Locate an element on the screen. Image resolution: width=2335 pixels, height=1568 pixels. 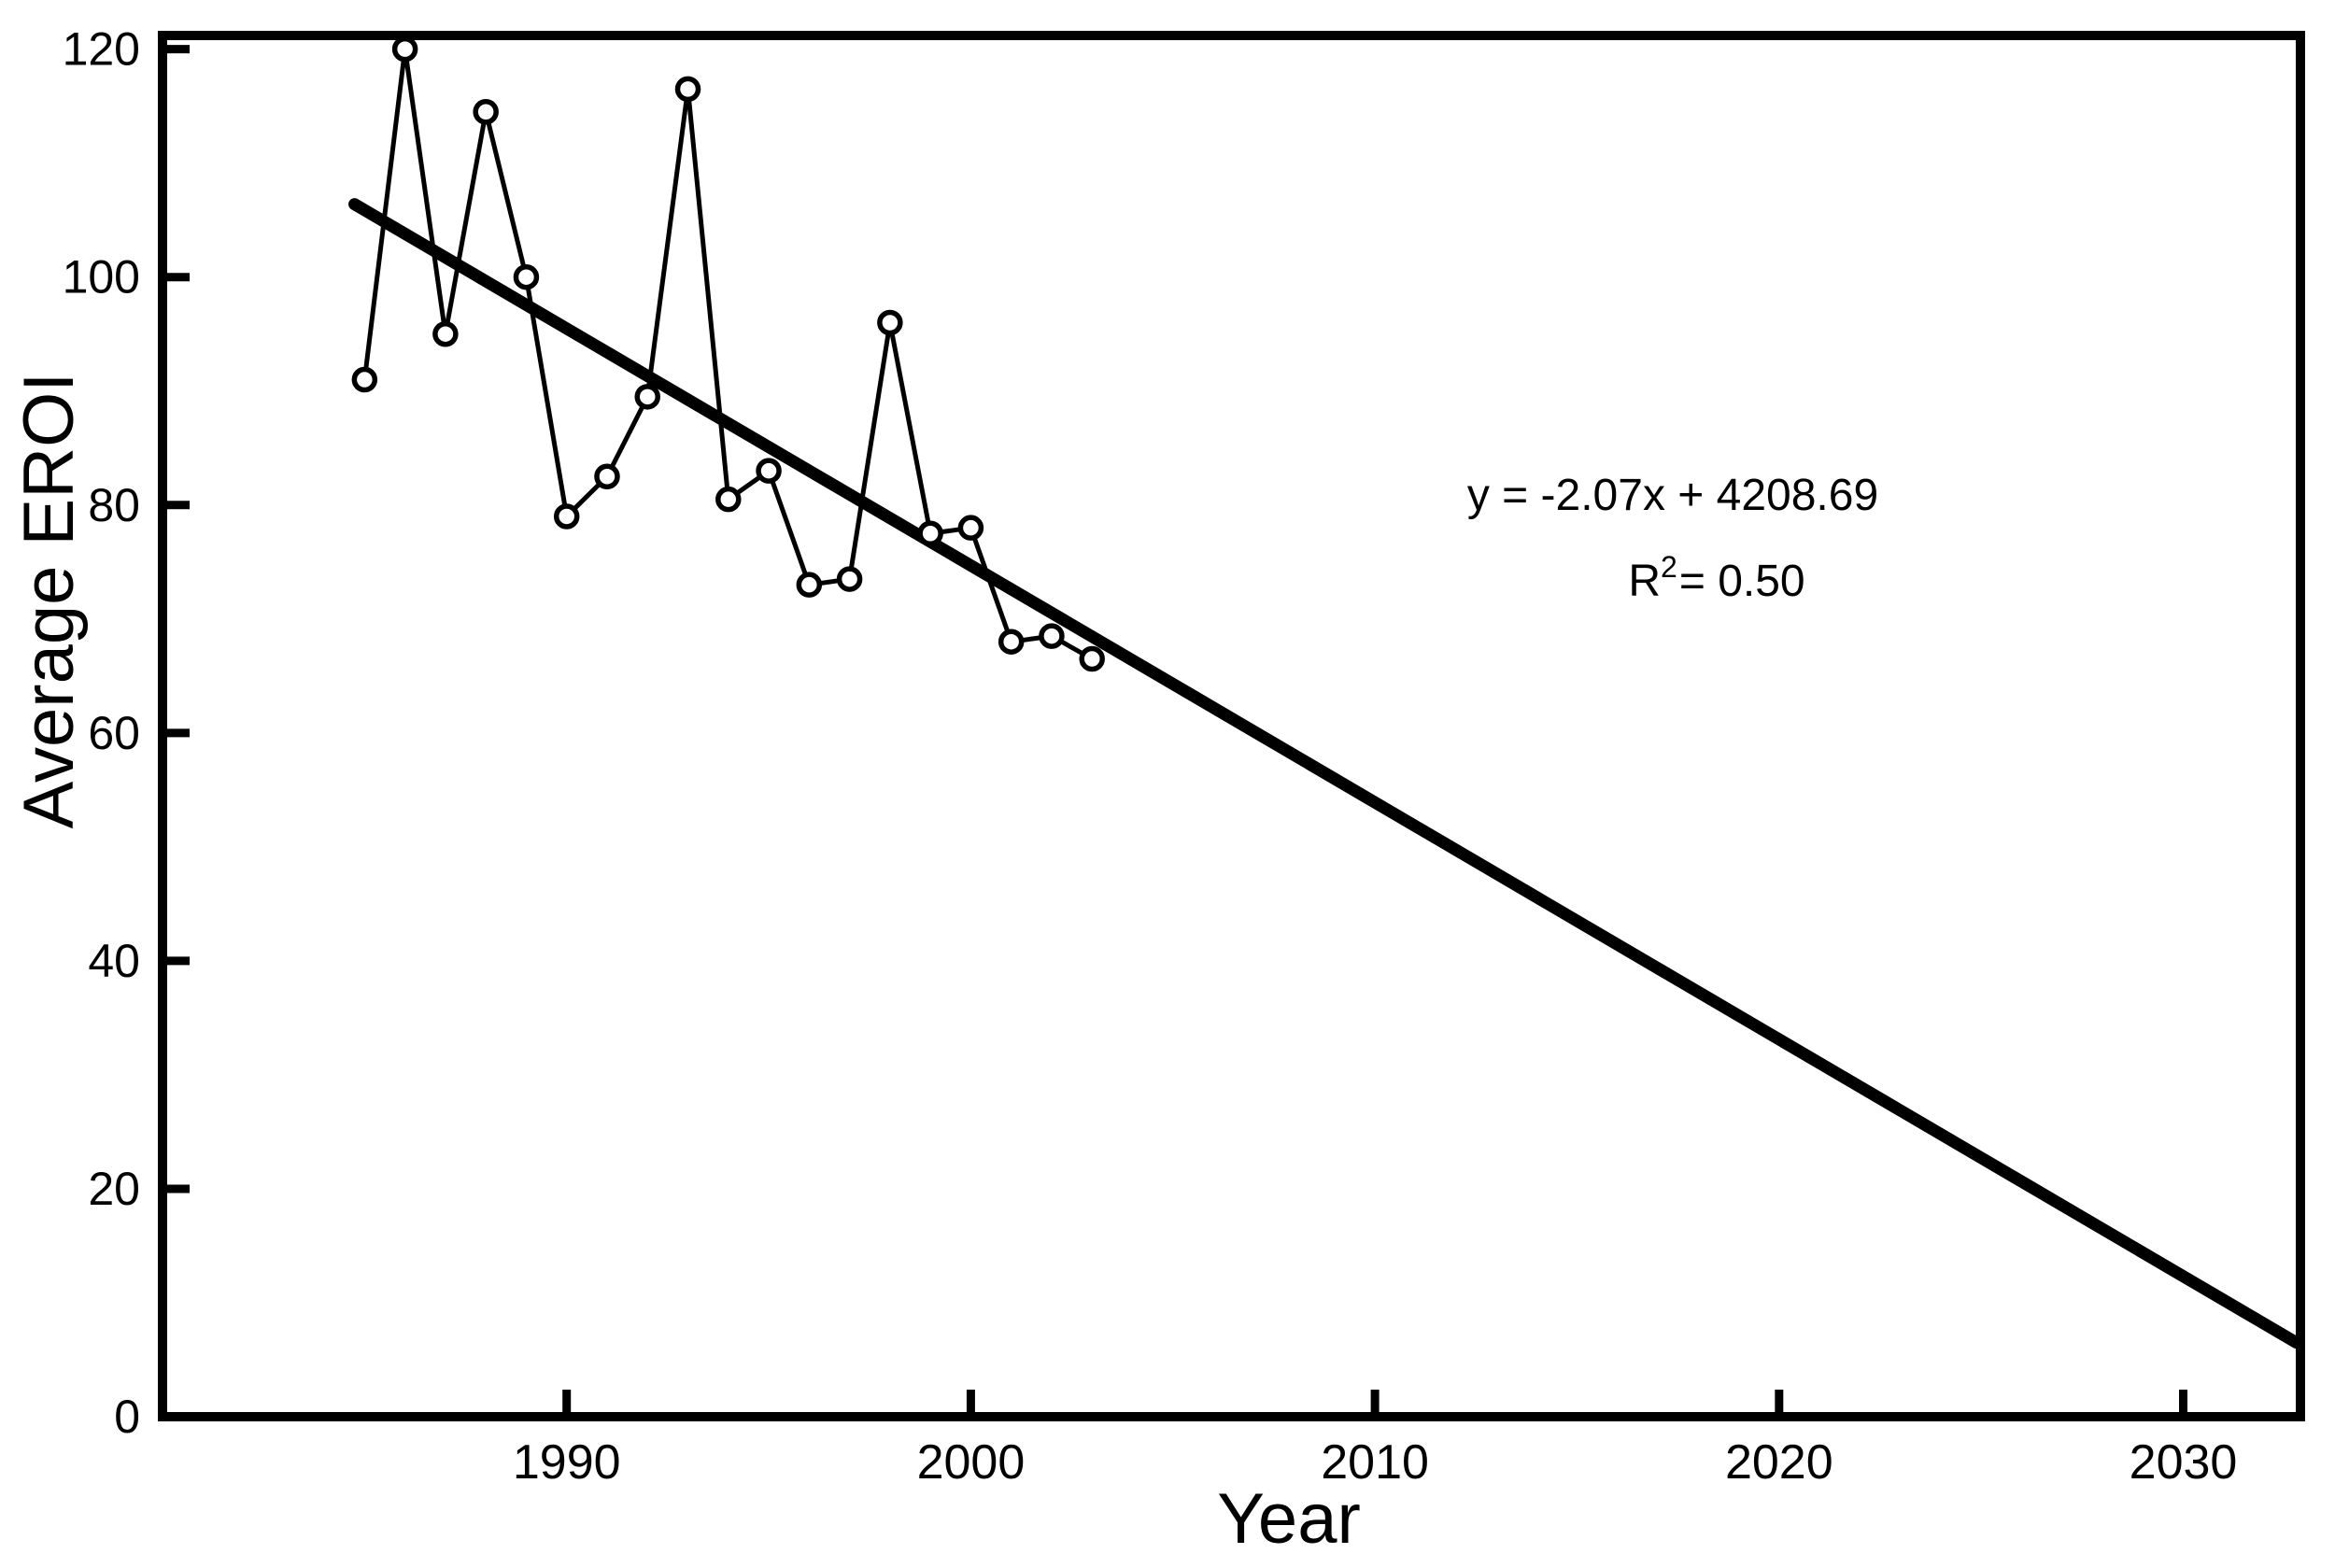
r-squared-value: = 0.50 is located at coordinates (1742, 581).